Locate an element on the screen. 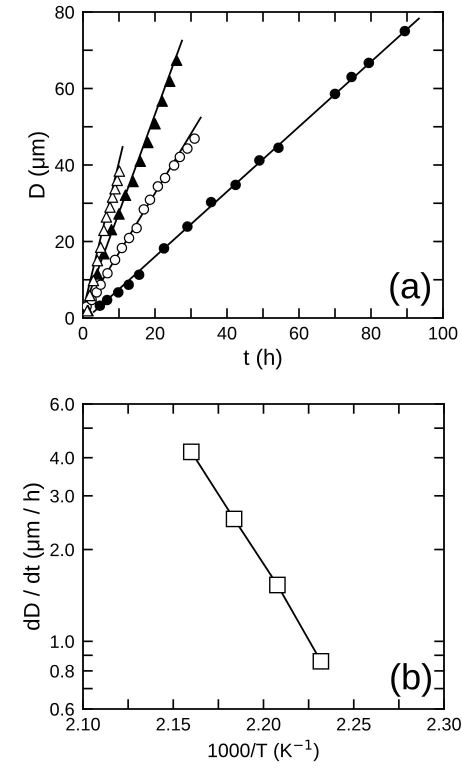  y-axis-title: dD / dt (μm / h) is located at coordinates (33, 557).